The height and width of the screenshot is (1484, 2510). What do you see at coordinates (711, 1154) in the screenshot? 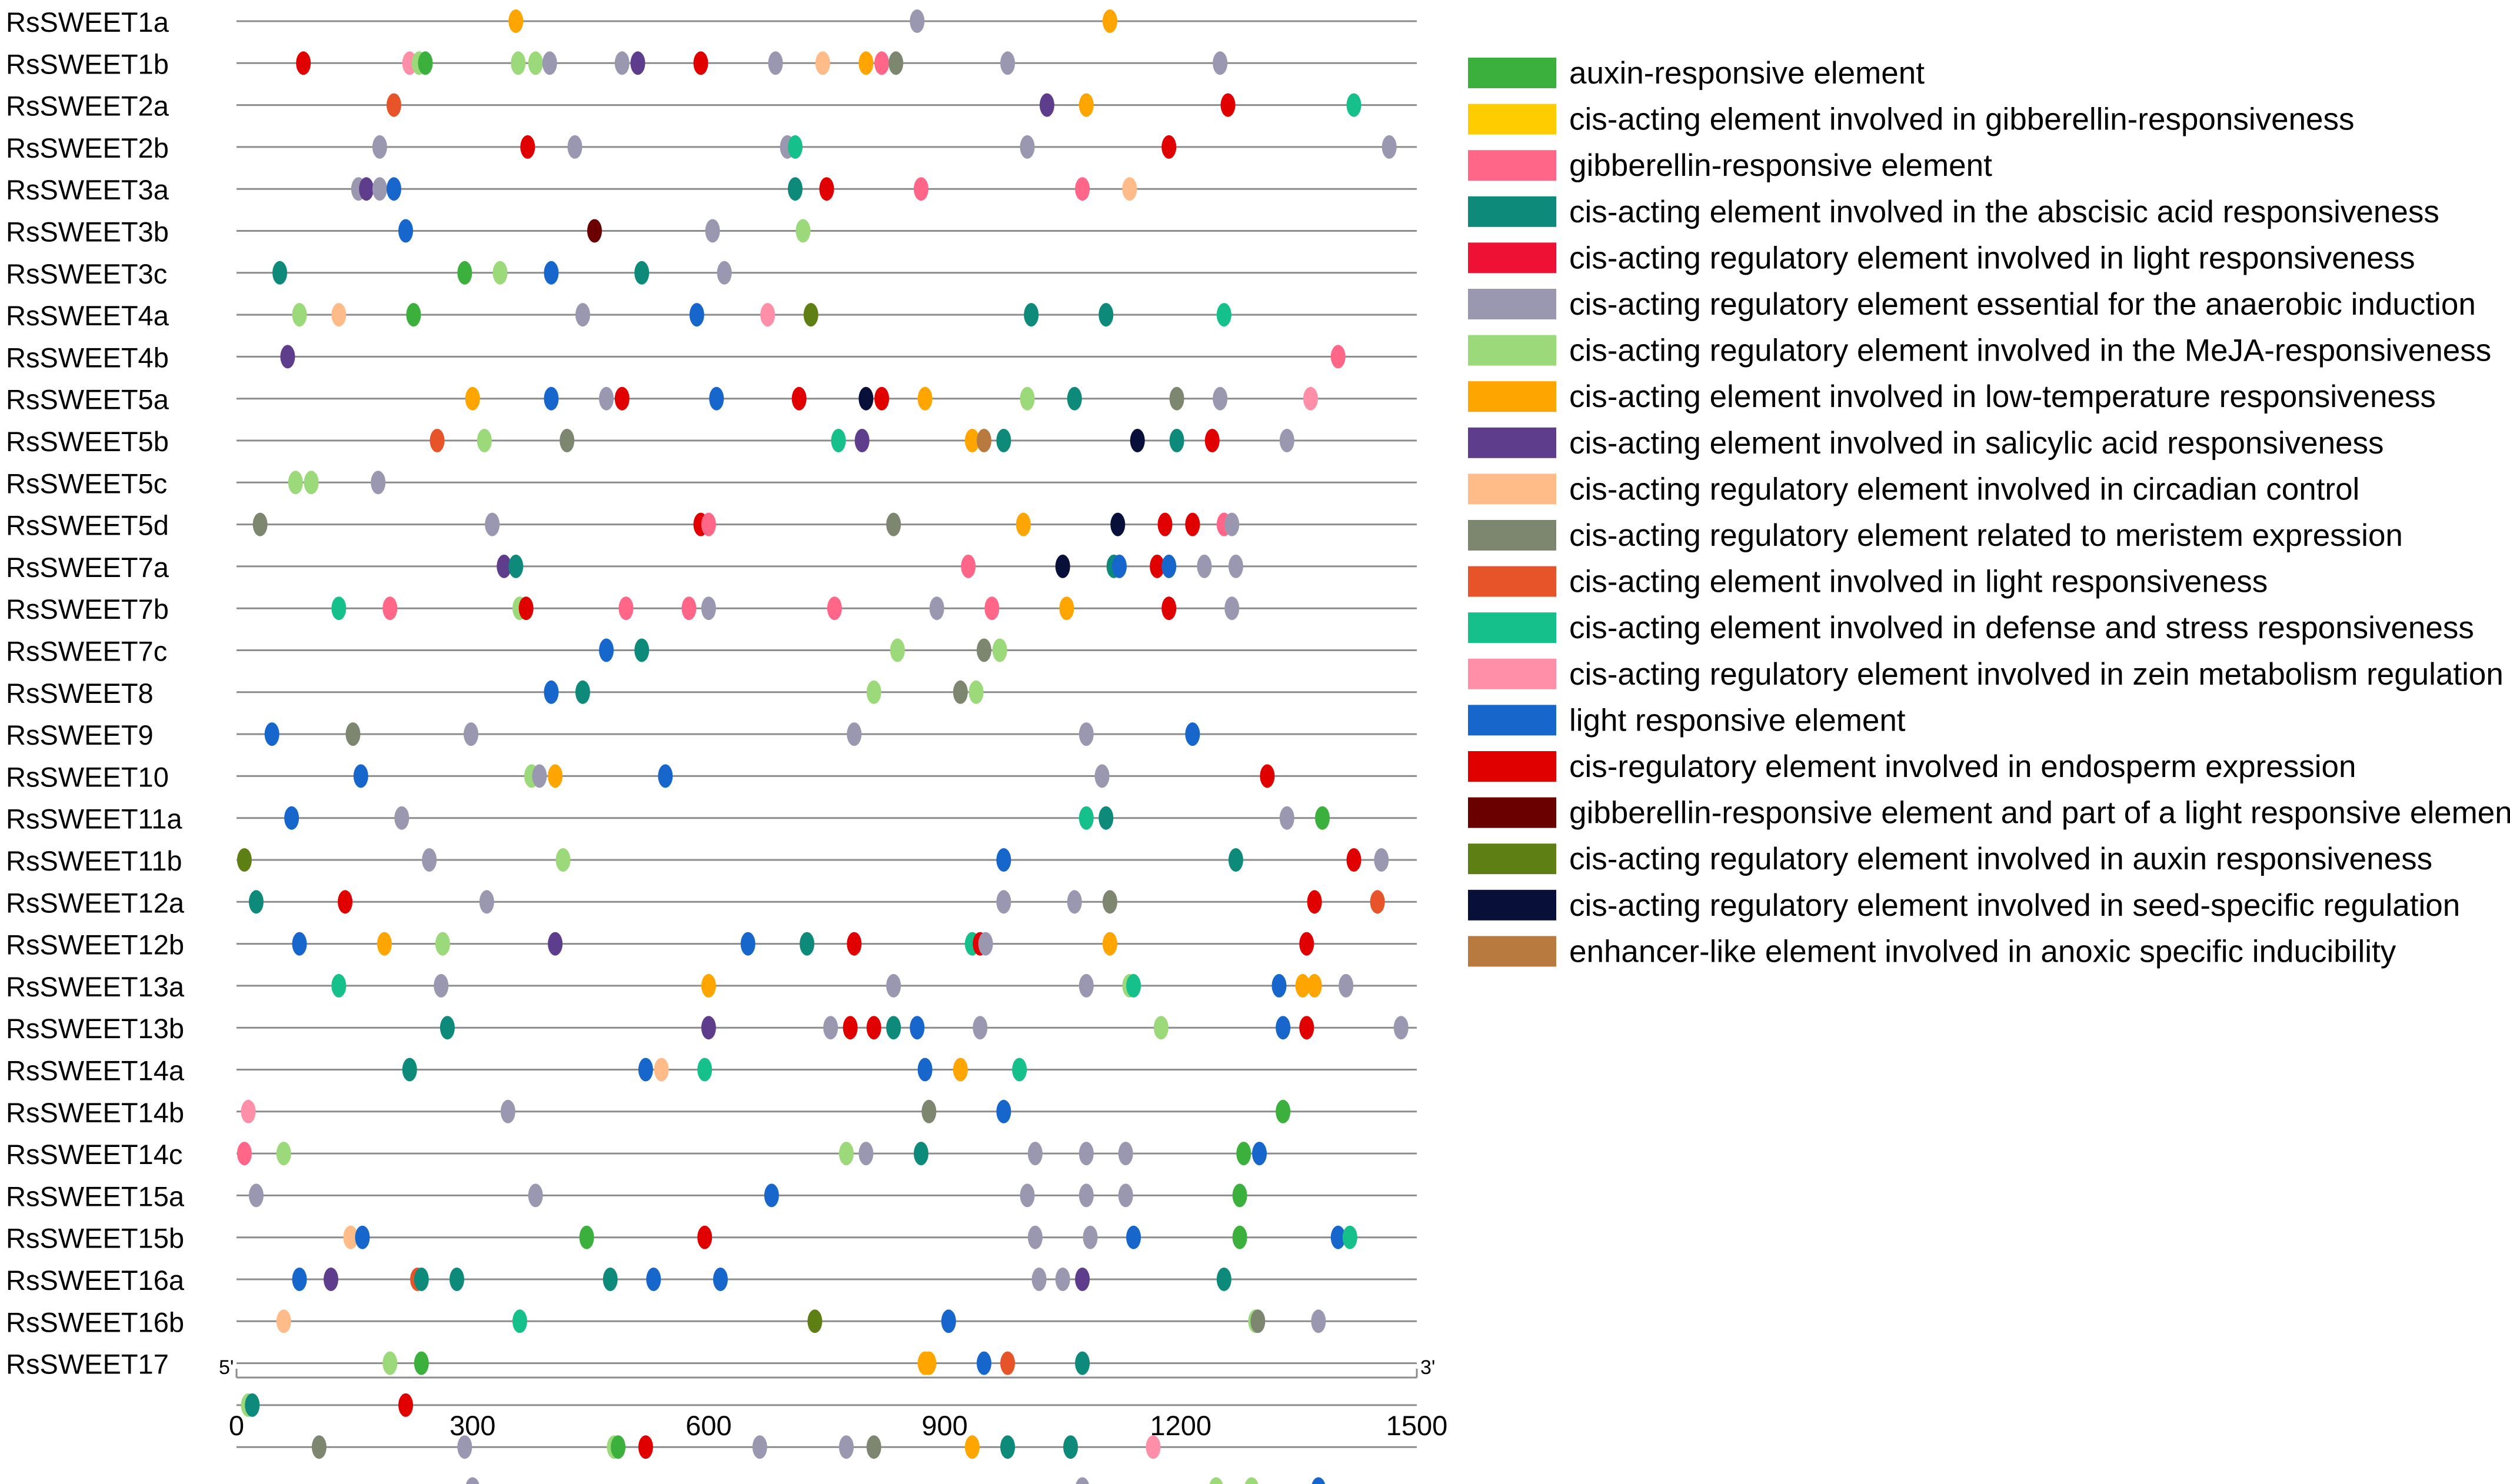
I see `gene-row: RsSWEET14c` at bounding box center [711, 1154].